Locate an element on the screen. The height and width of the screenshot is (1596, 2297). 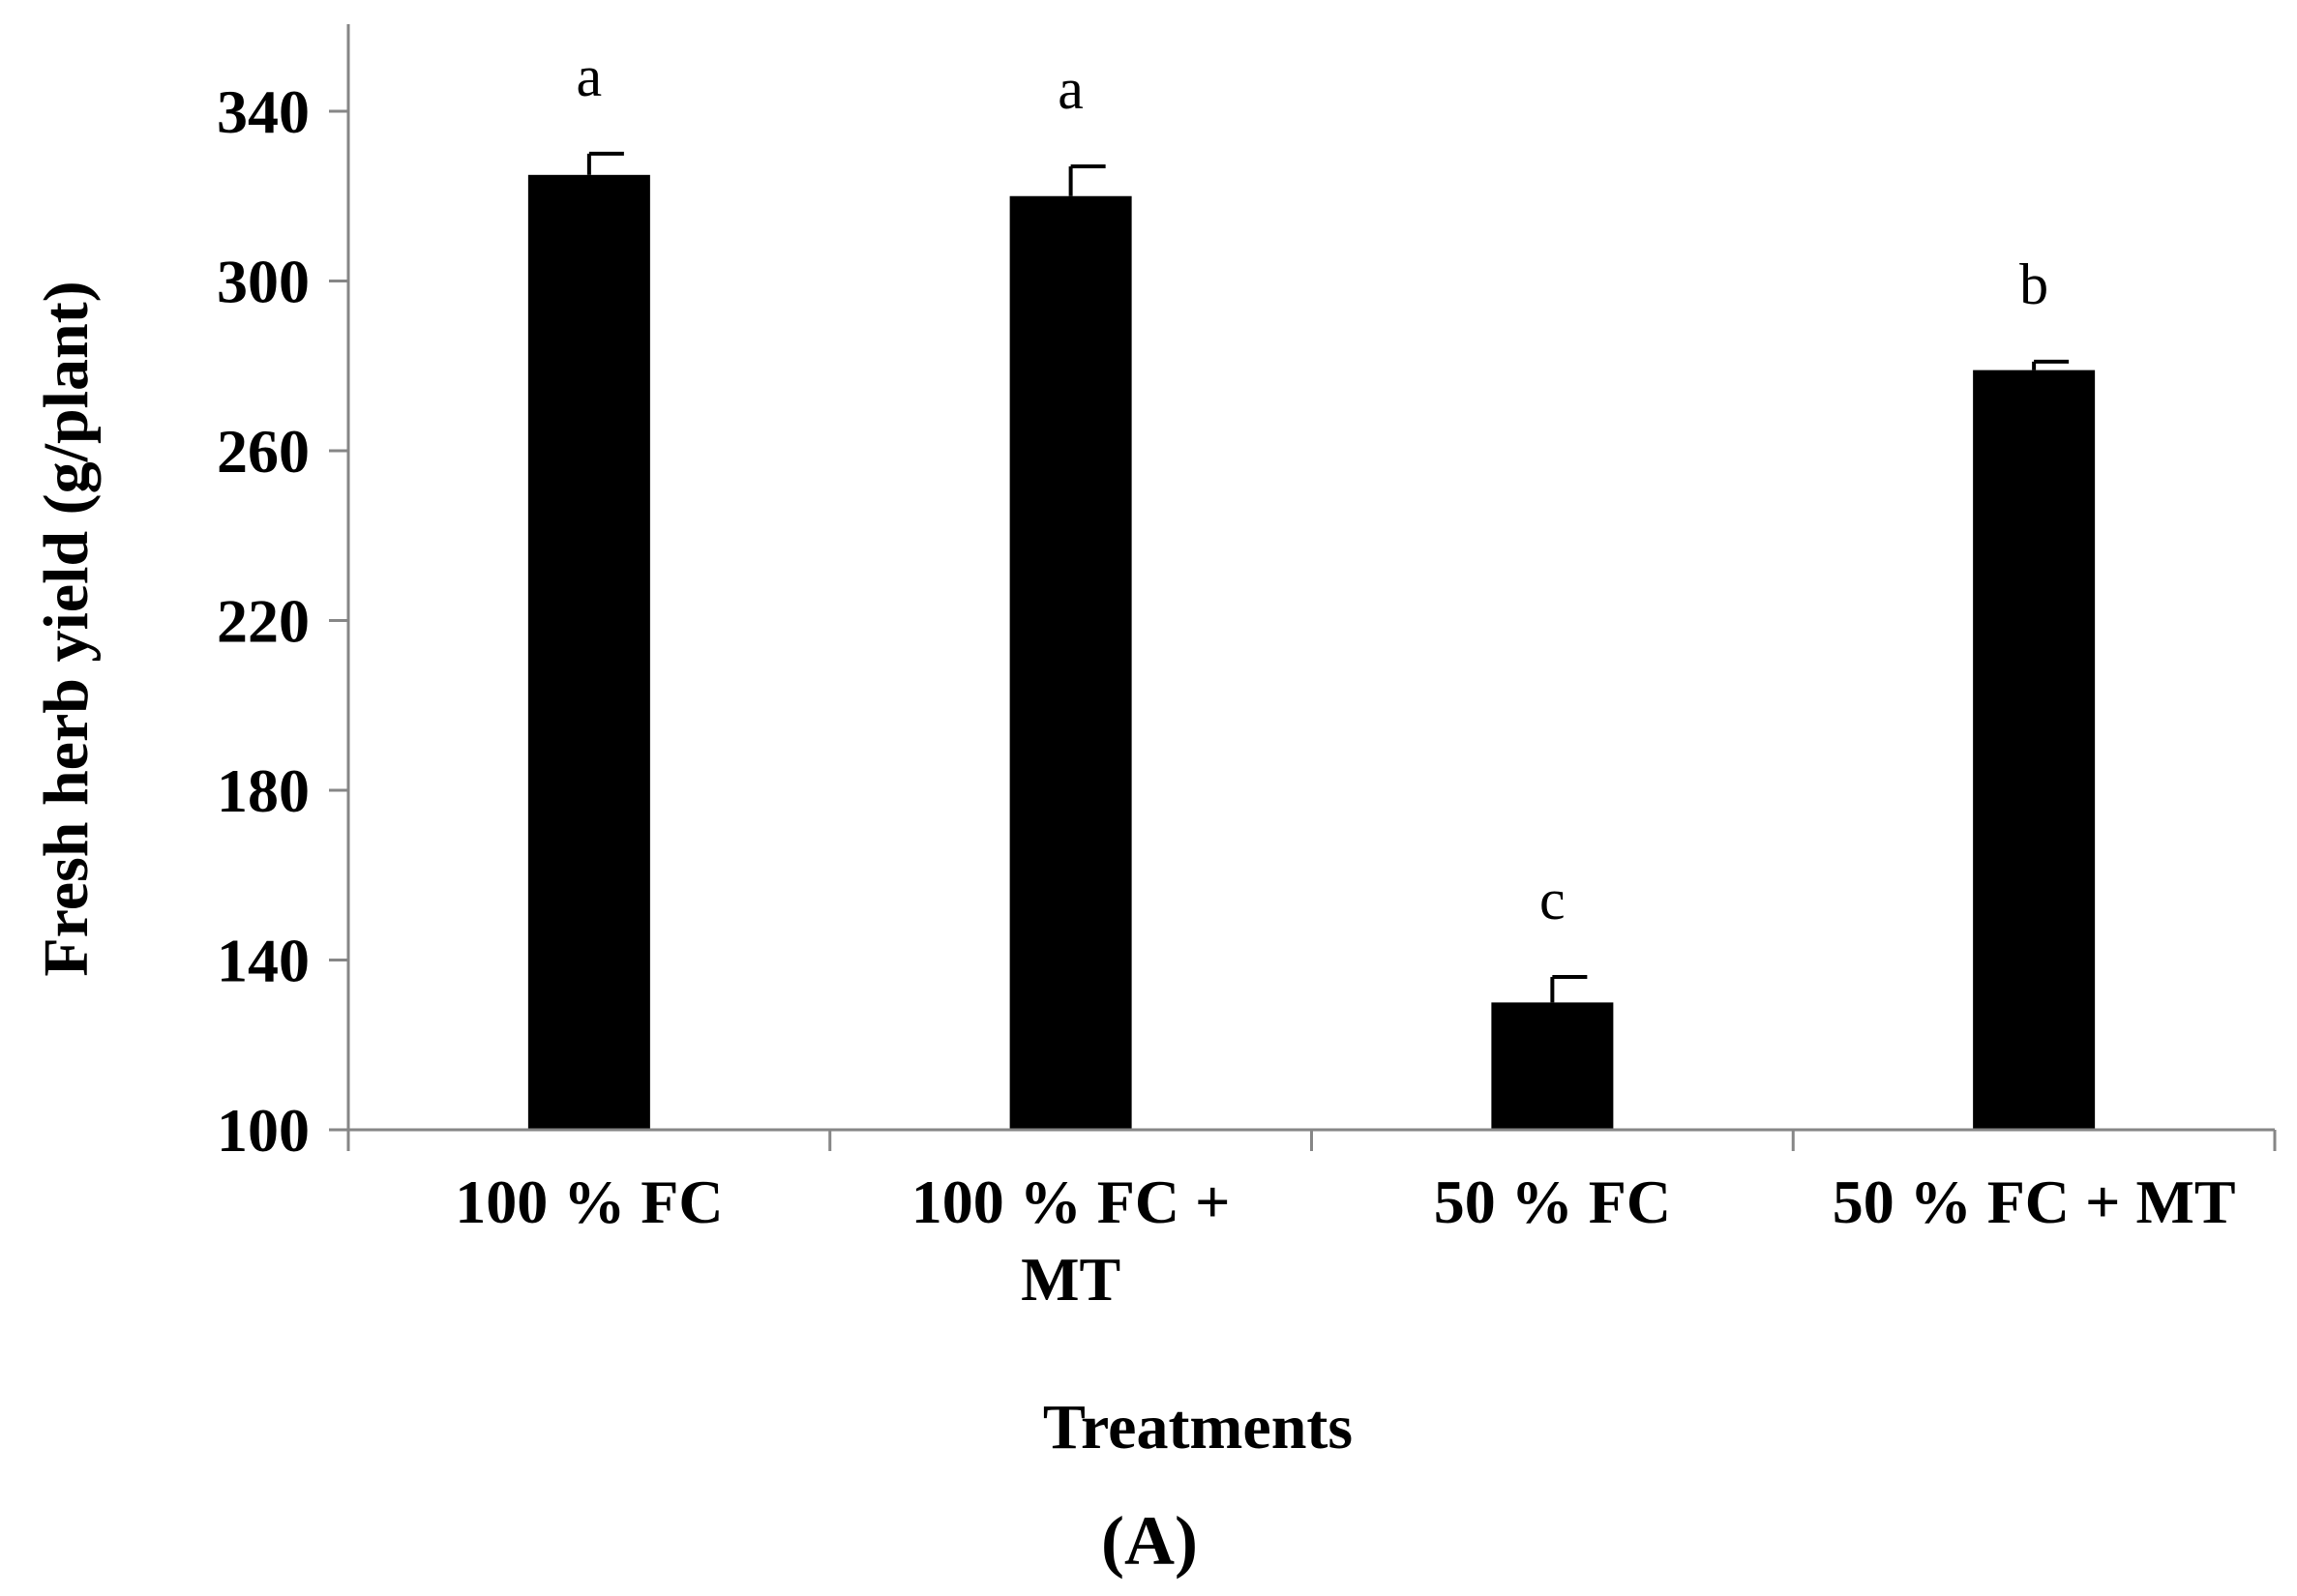
y-tick-labels-layer: 100 140 180 220 260 300 340 is located at coordinates (263, 621).